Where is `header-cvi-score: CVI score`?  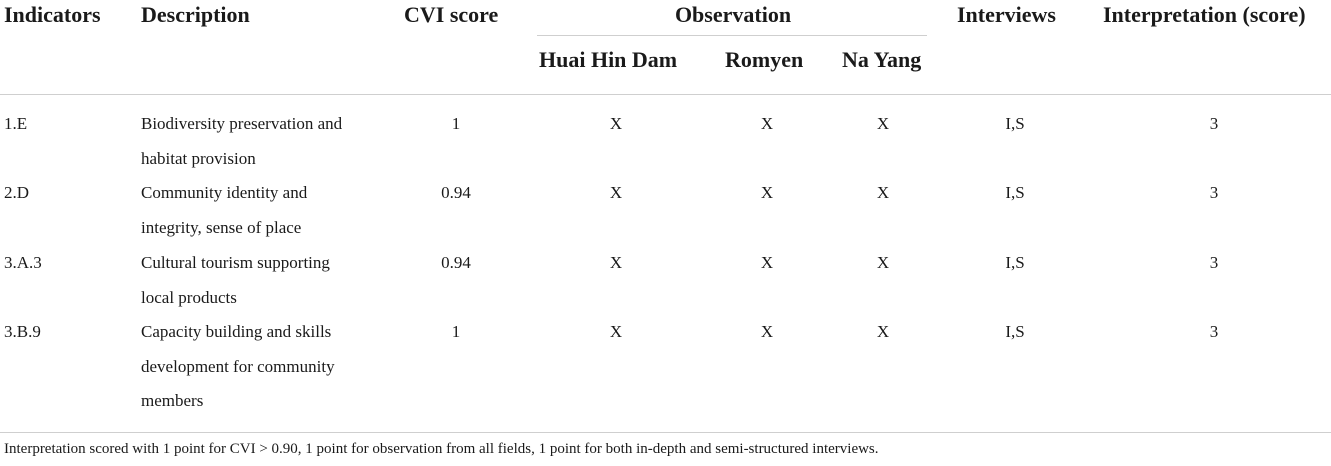 header-cvi-score: CVI score is located at coordinates (451, 14).